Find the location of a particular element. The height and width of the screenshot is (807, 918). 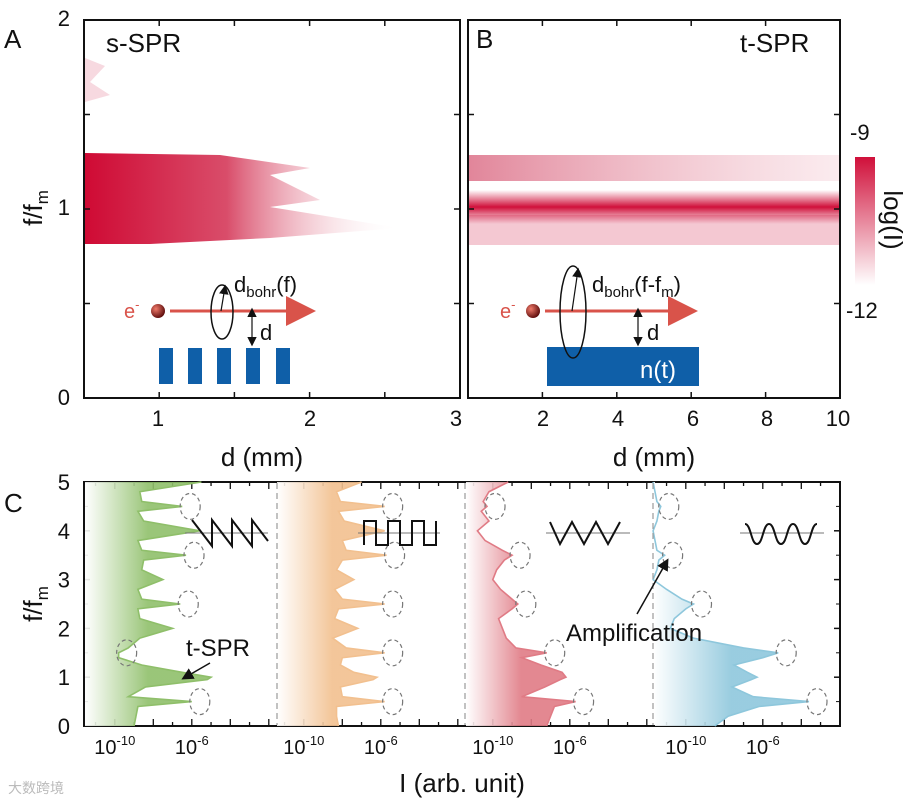

c-ytick: 4 is located at coordinates (64, 531).